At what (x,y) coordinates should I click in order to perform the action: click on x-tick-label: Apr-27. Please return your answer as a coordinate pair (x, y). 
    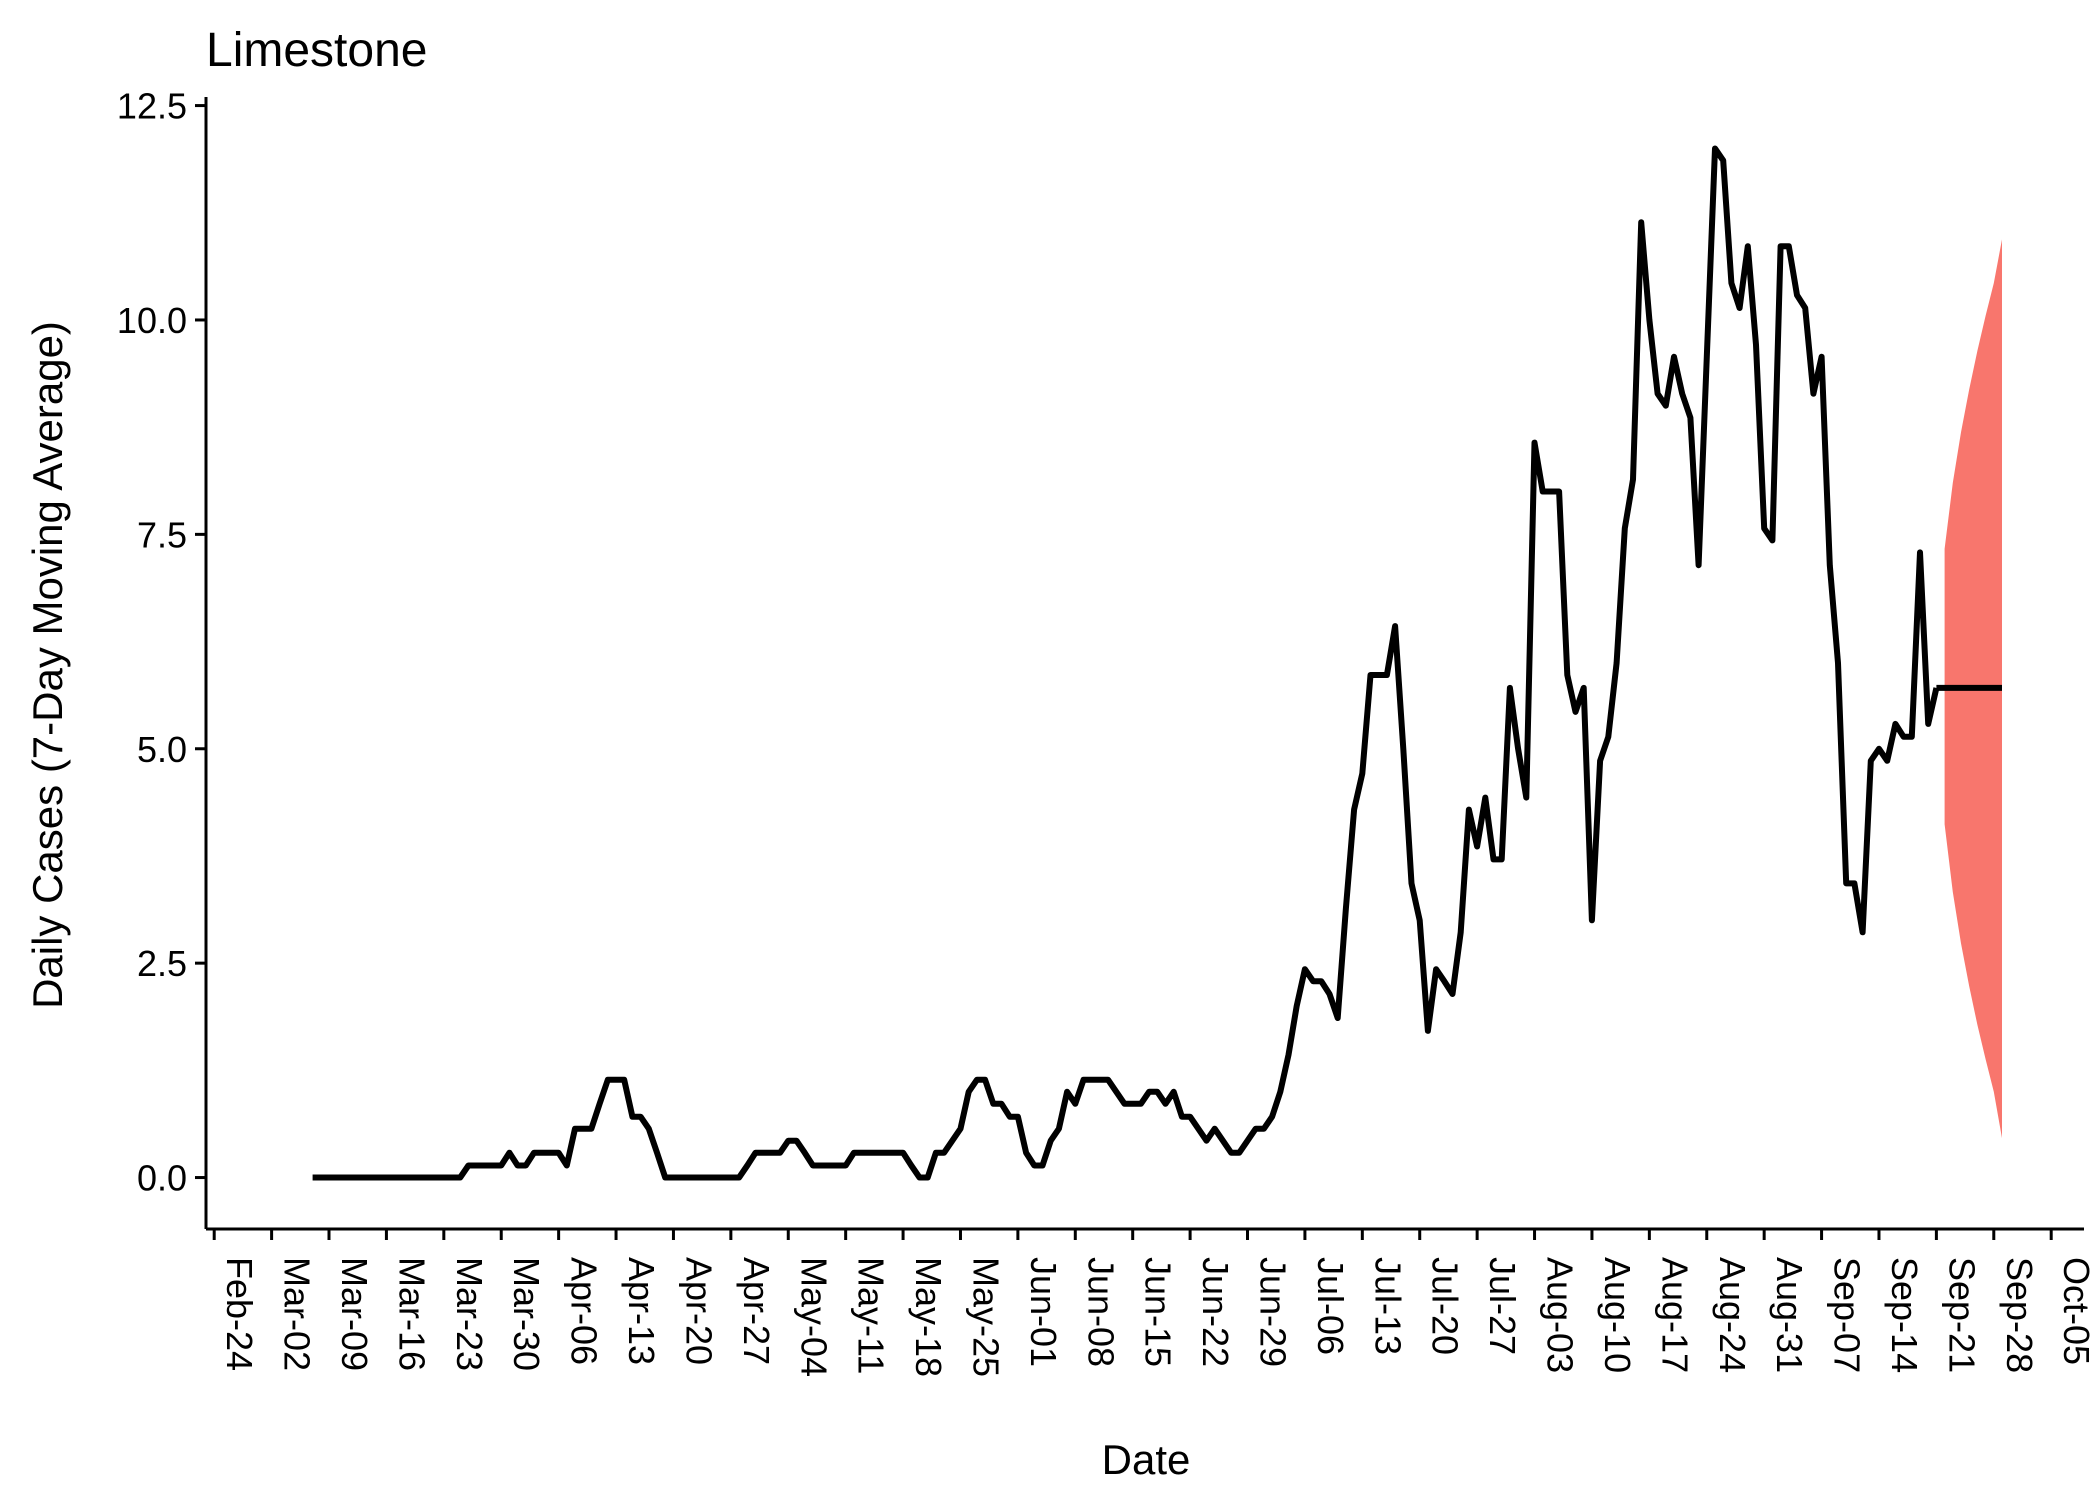
    Looking at the image, I should click on (756, 1311).